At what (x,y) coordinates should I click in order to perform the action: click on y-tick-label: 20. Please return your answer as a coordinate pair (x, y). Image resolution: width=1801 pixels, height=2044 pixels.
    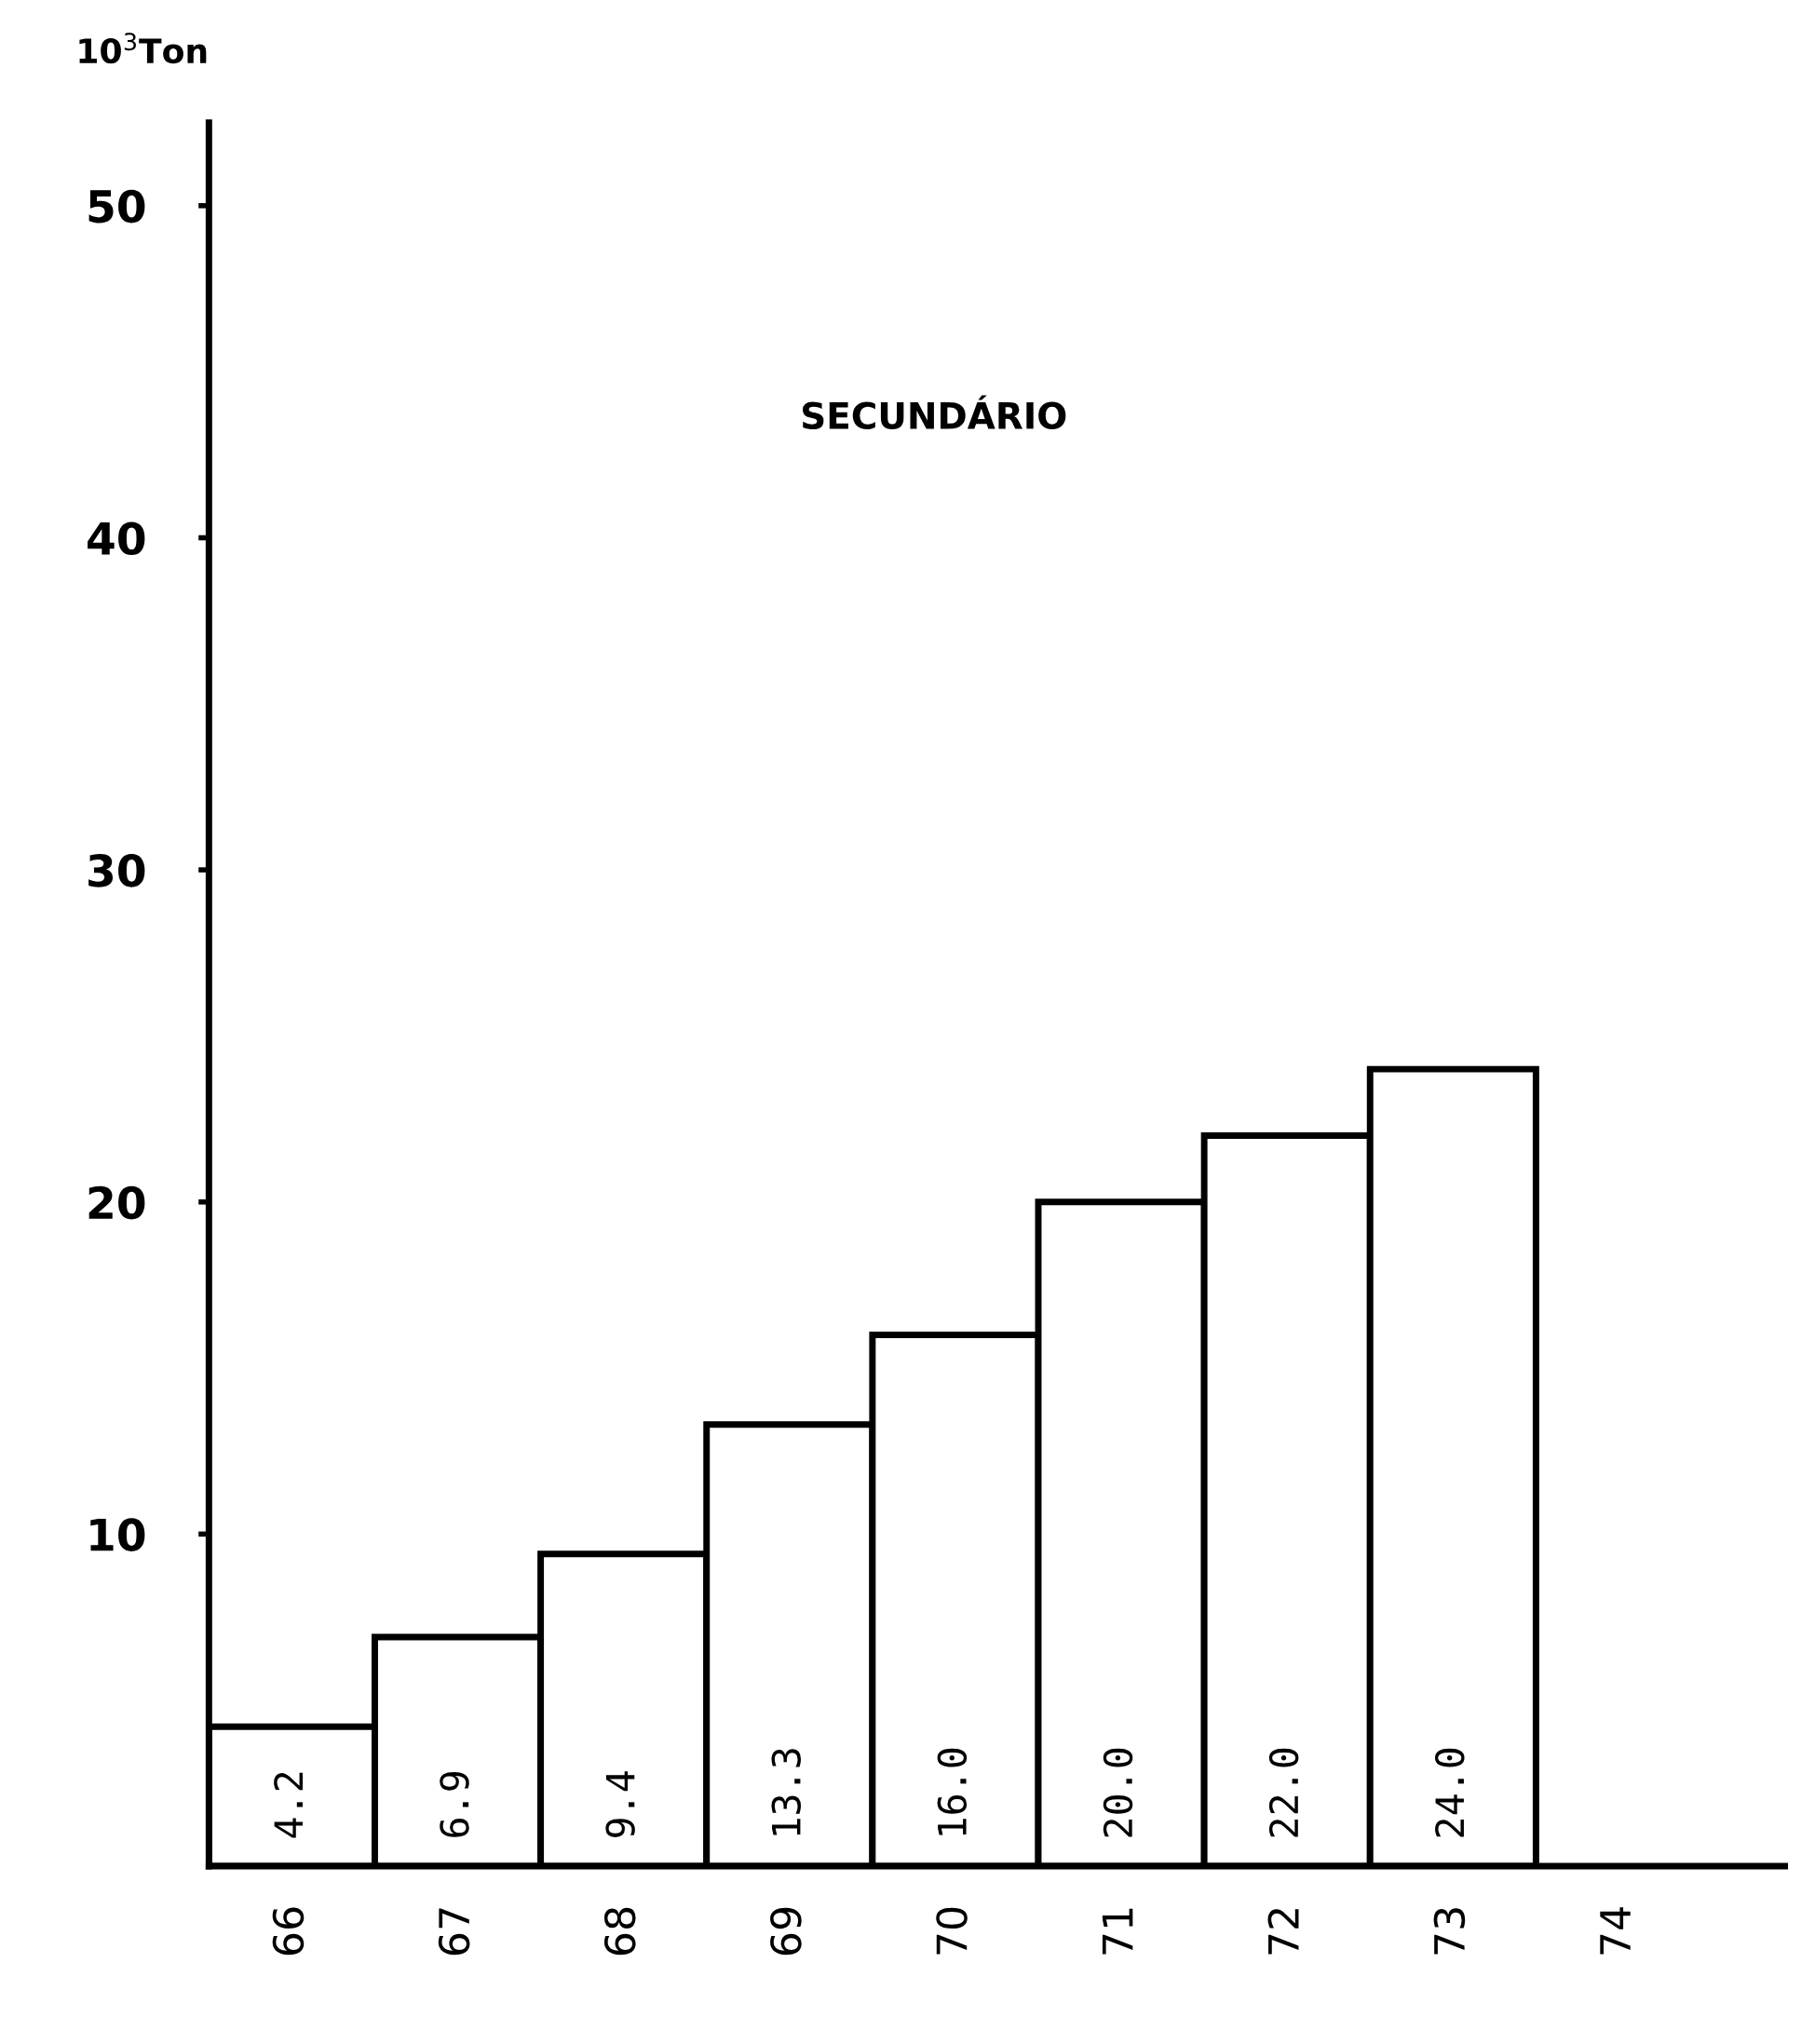
    Looking at the image, I should click on (116, 1202).